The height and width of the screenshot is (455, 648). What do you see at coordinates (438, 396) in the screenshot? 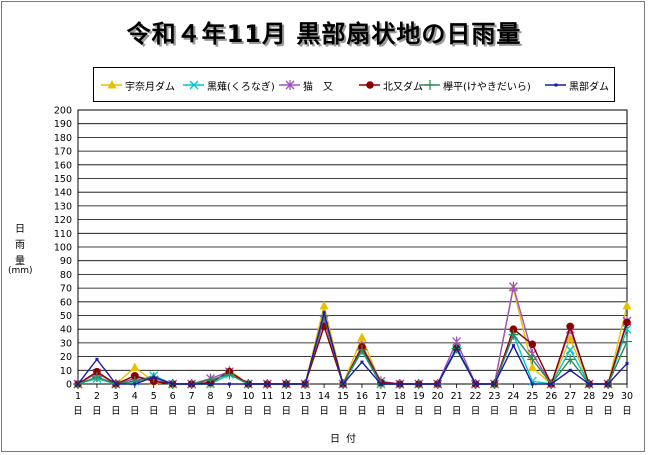
I see `x-tick-label: 20` at bounding box center [438, 396].